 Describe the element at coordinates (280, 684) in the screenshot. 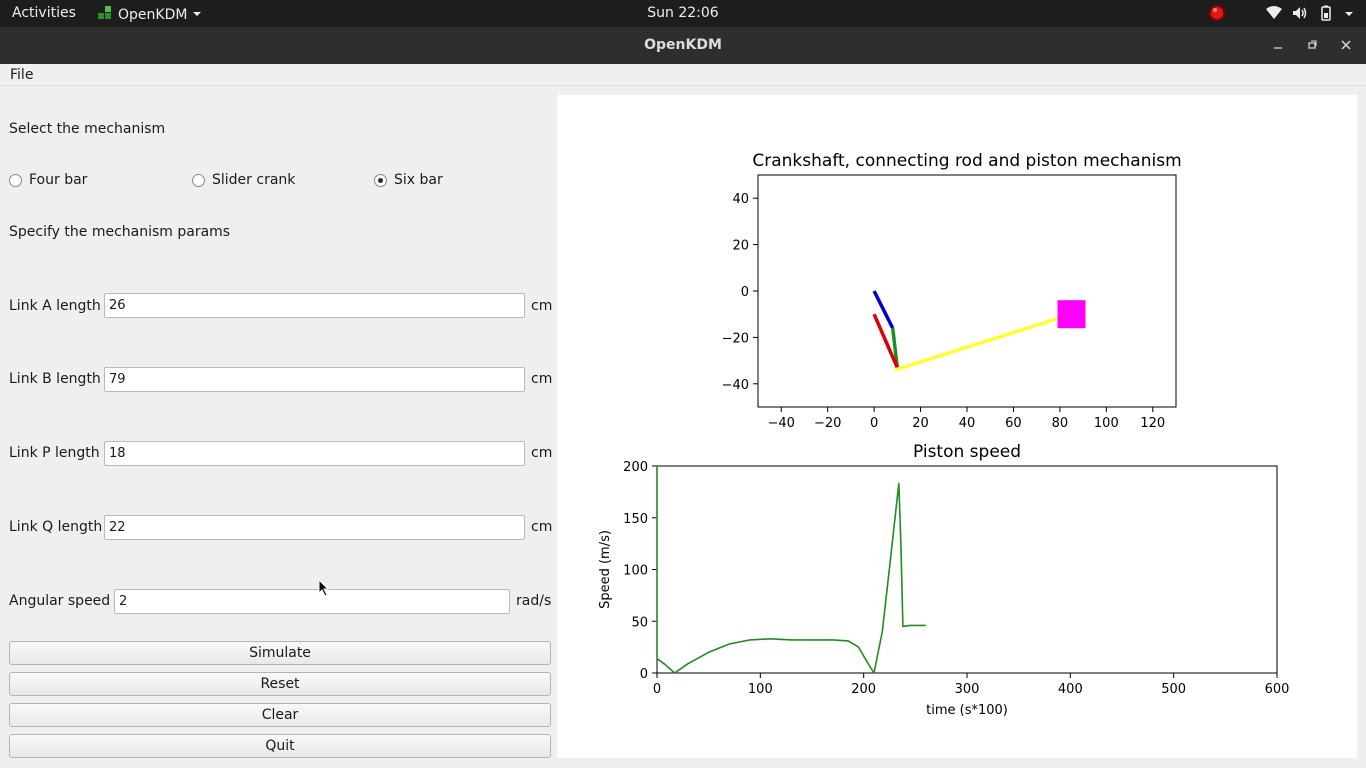

I see `reset-button: Reset` at that location.